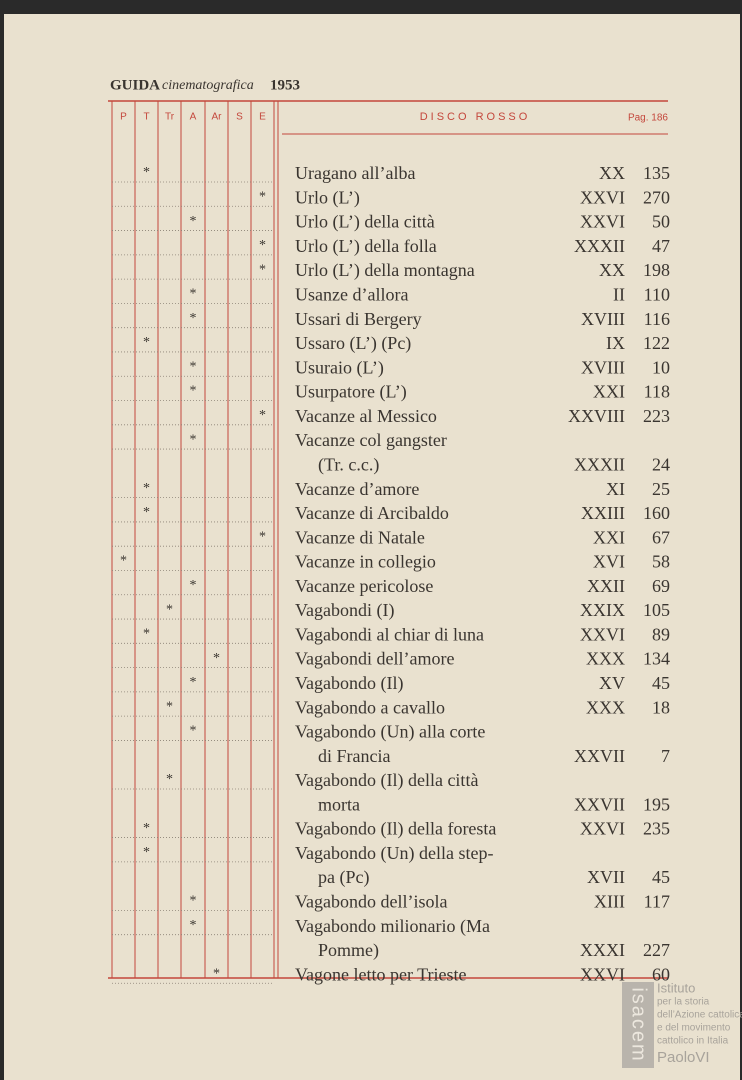 The image size is (742, 1080). I want to click on header-subtitle: cinematografica, so click(208, 85).